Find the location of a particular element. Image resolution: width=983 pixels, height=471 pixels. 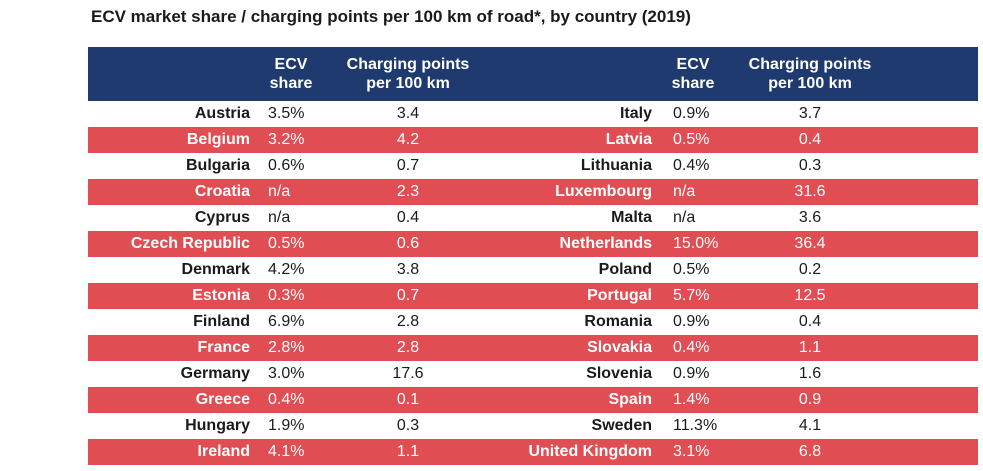

charging-points-value: 0.9 is located at coordinates (810, 399).